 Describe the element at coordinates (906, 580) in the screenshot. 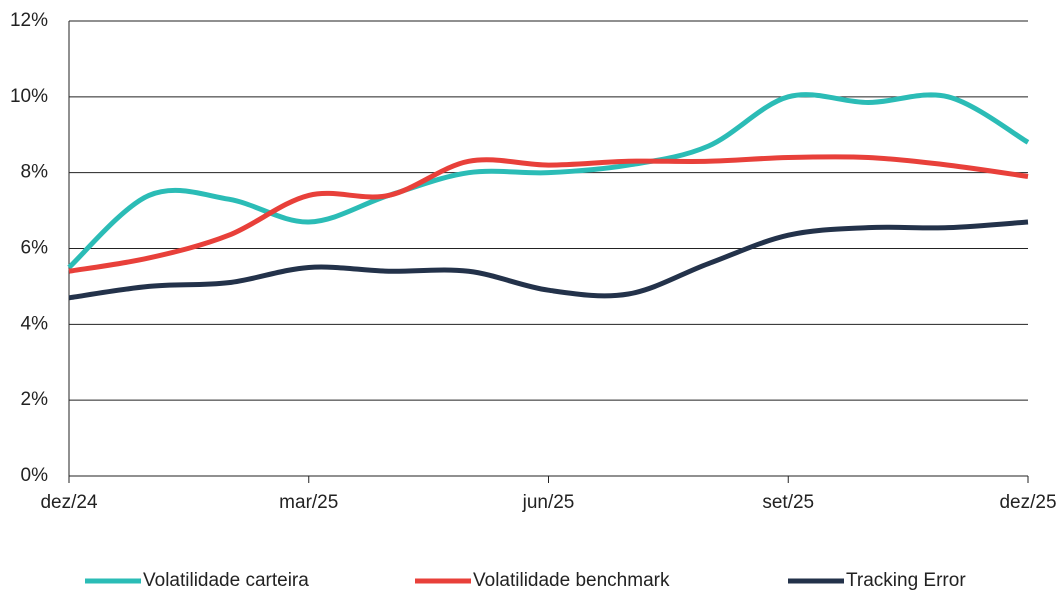

I see `legend-label: Tracking Error` at that location.